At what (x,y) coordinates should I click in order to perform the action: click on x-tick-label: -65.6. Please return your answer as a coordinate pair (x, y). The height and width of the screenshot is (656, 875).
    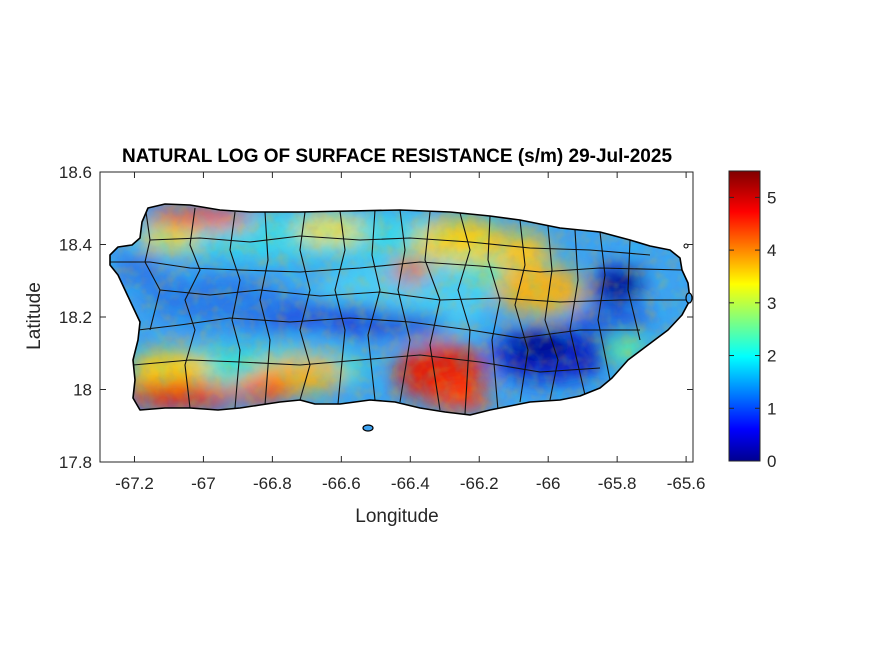
    Looking at the image, I should click on (686, 483).